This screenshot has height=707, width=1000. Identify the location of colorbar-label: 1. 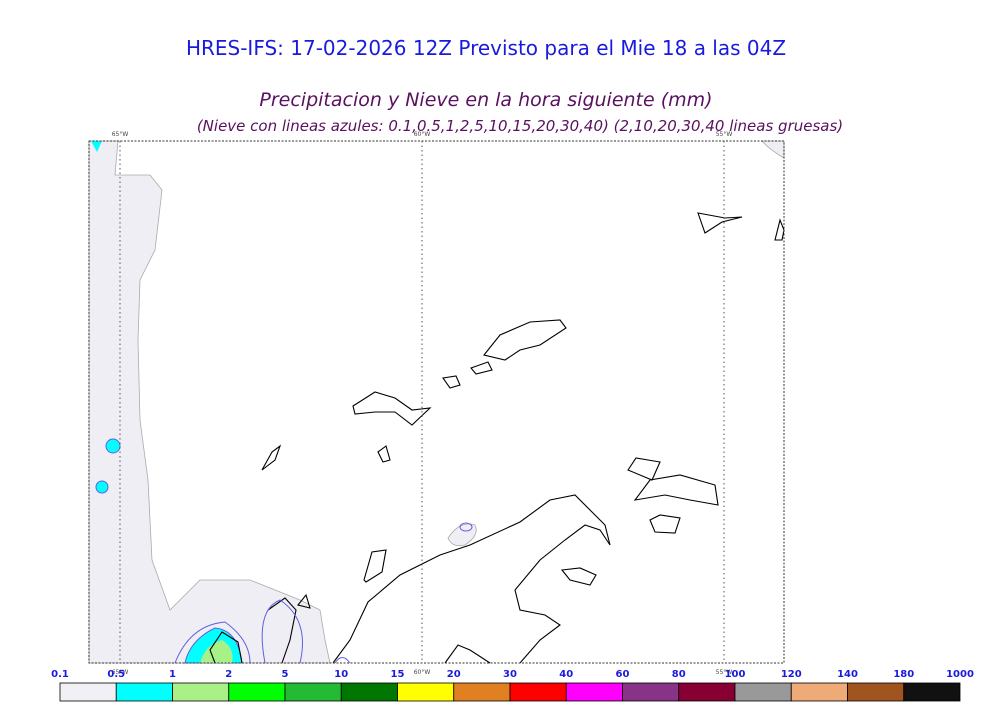
(172, 674).